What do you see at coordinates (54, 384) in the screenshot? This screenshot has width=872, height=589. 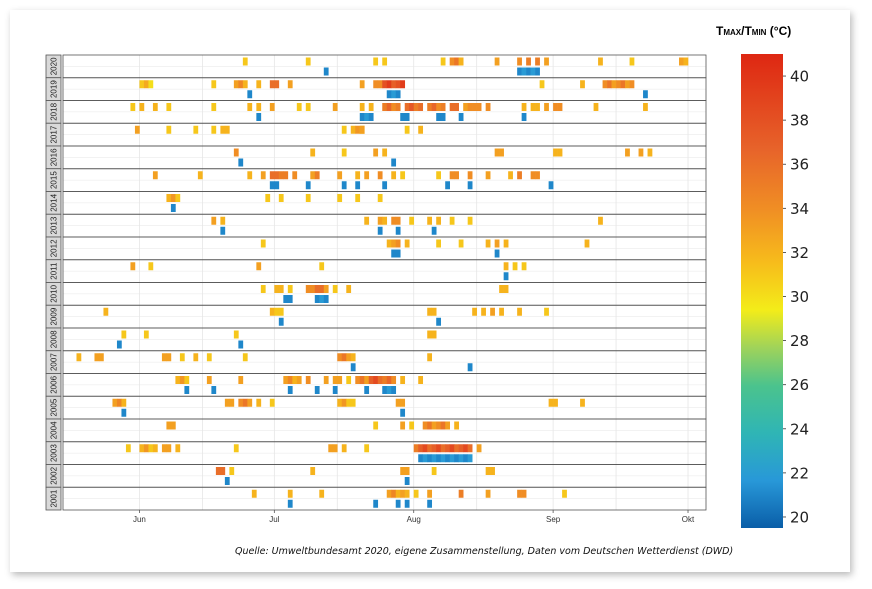 I see `year-label: 2006` at bounding box center [54, 384].